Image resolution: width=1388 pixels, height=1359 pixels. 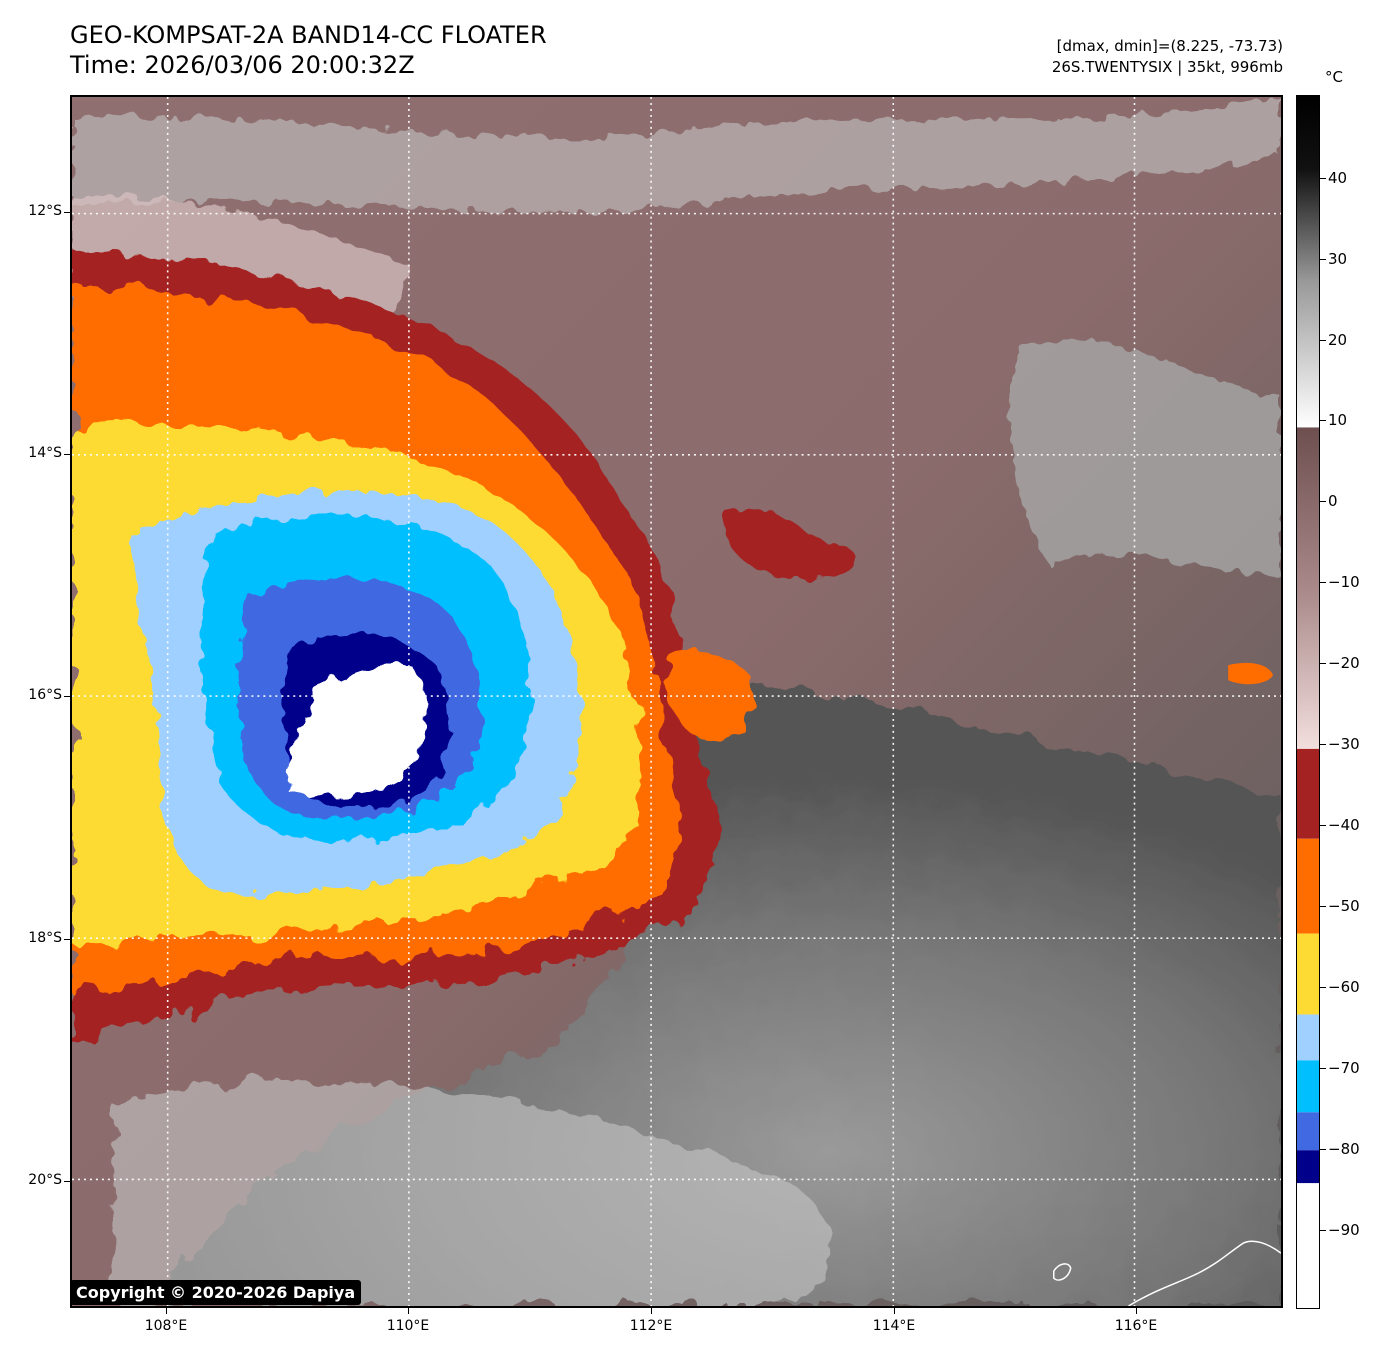 I want to click on colorbar-white-segment, so click(x=1308, y=1245).